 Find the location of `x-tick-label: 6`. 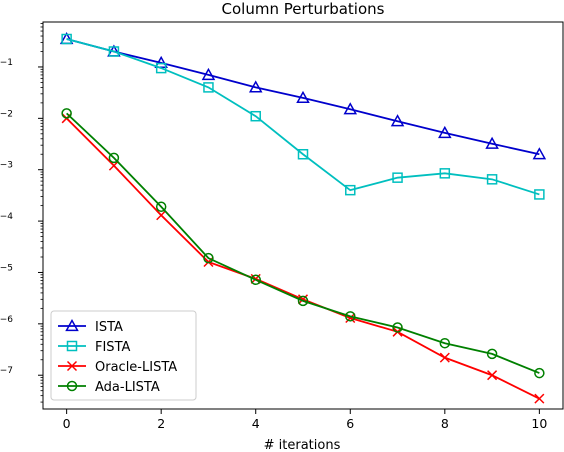

x-tick-label: 6 is located at coordinates (350, 423).